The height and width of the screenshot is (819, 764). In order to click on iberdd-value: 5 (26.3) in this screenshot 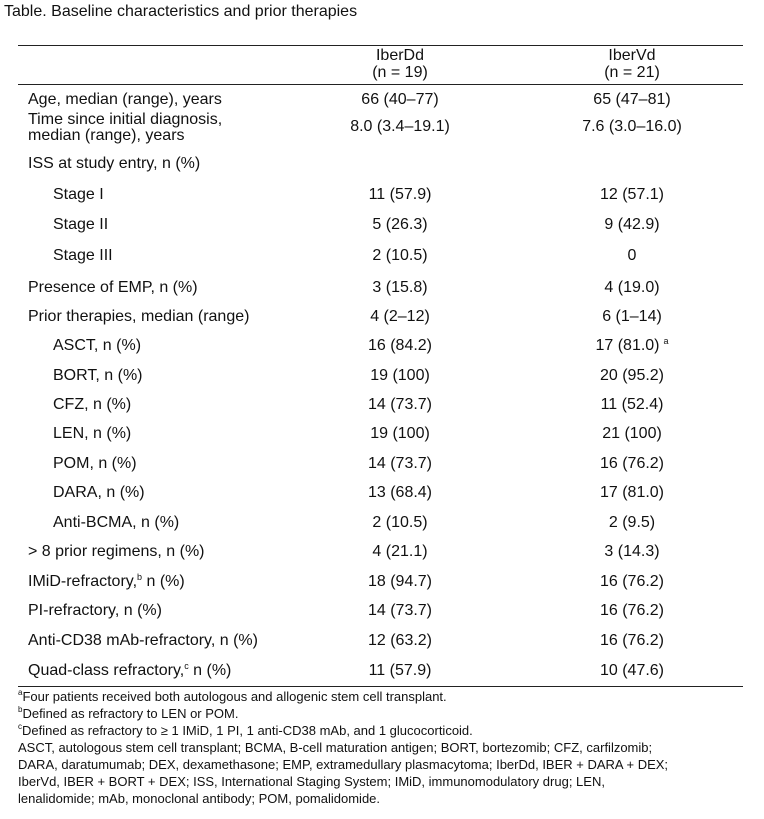, I will do `click(400, 225)`.